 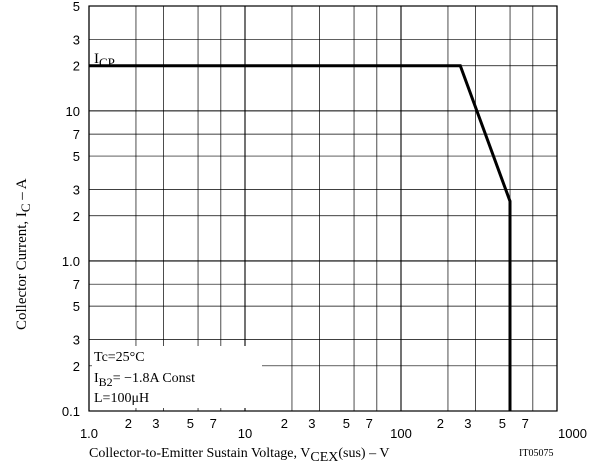 I want to click on x-tick-label: 1.0, so click(x=89, y=433).